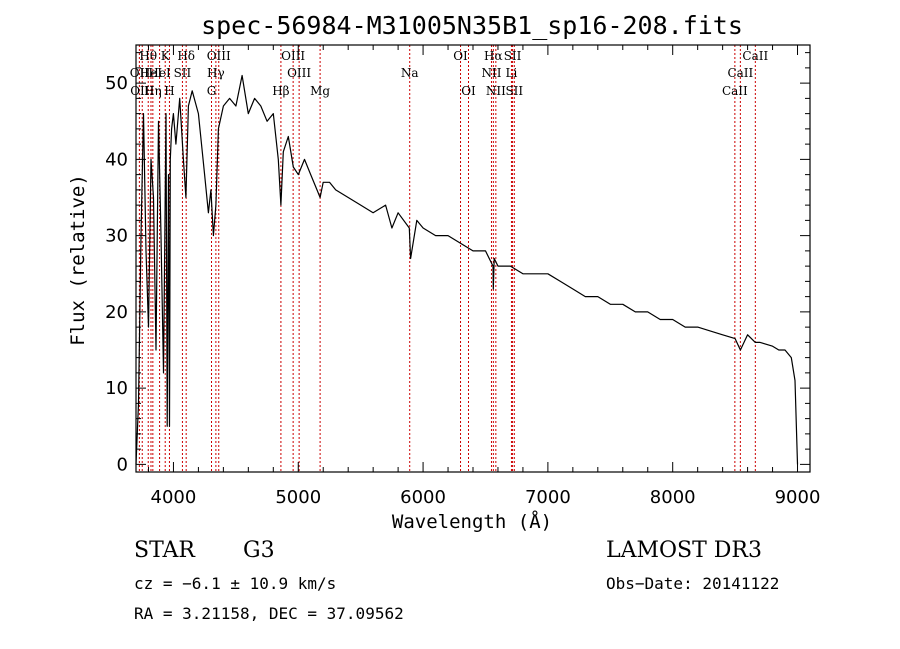 This screenshot has height=649, width=900. What do you see at coordinates (423, 497) in the screenshot?
I see `x-tick-label: 6000` at bounding box center [423, 497].